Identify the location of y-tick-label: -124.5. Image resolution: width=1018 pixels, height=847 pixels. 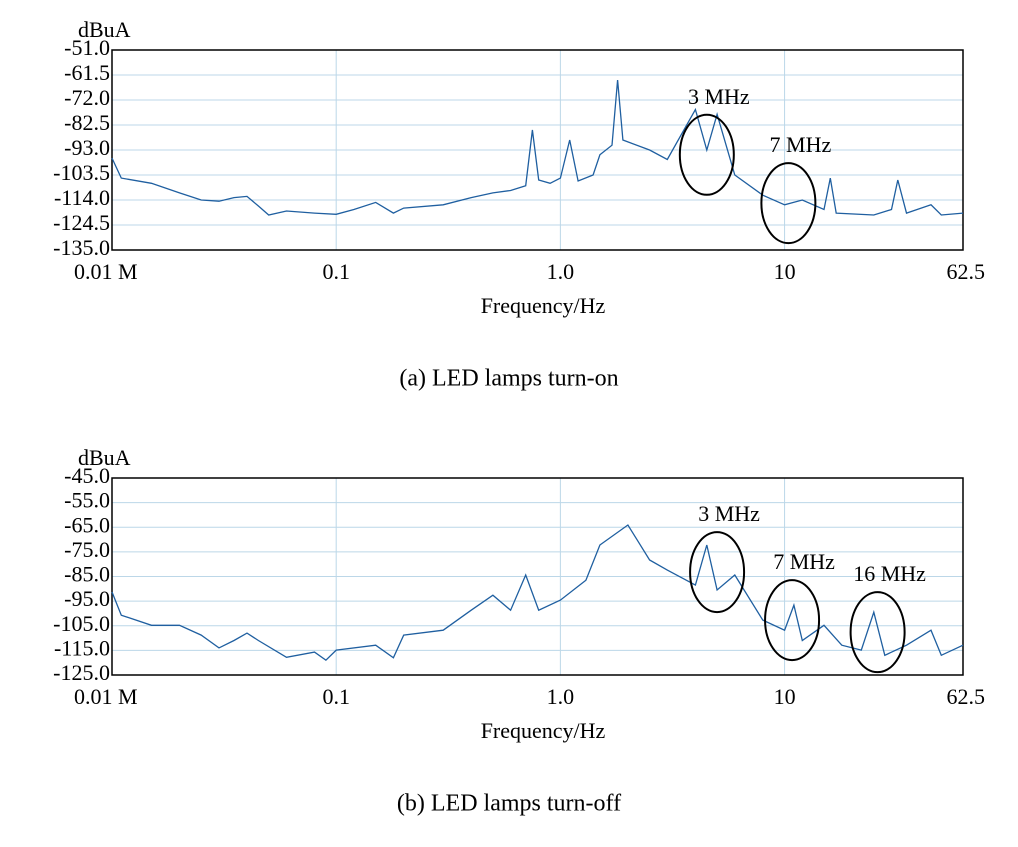
(81, 222).